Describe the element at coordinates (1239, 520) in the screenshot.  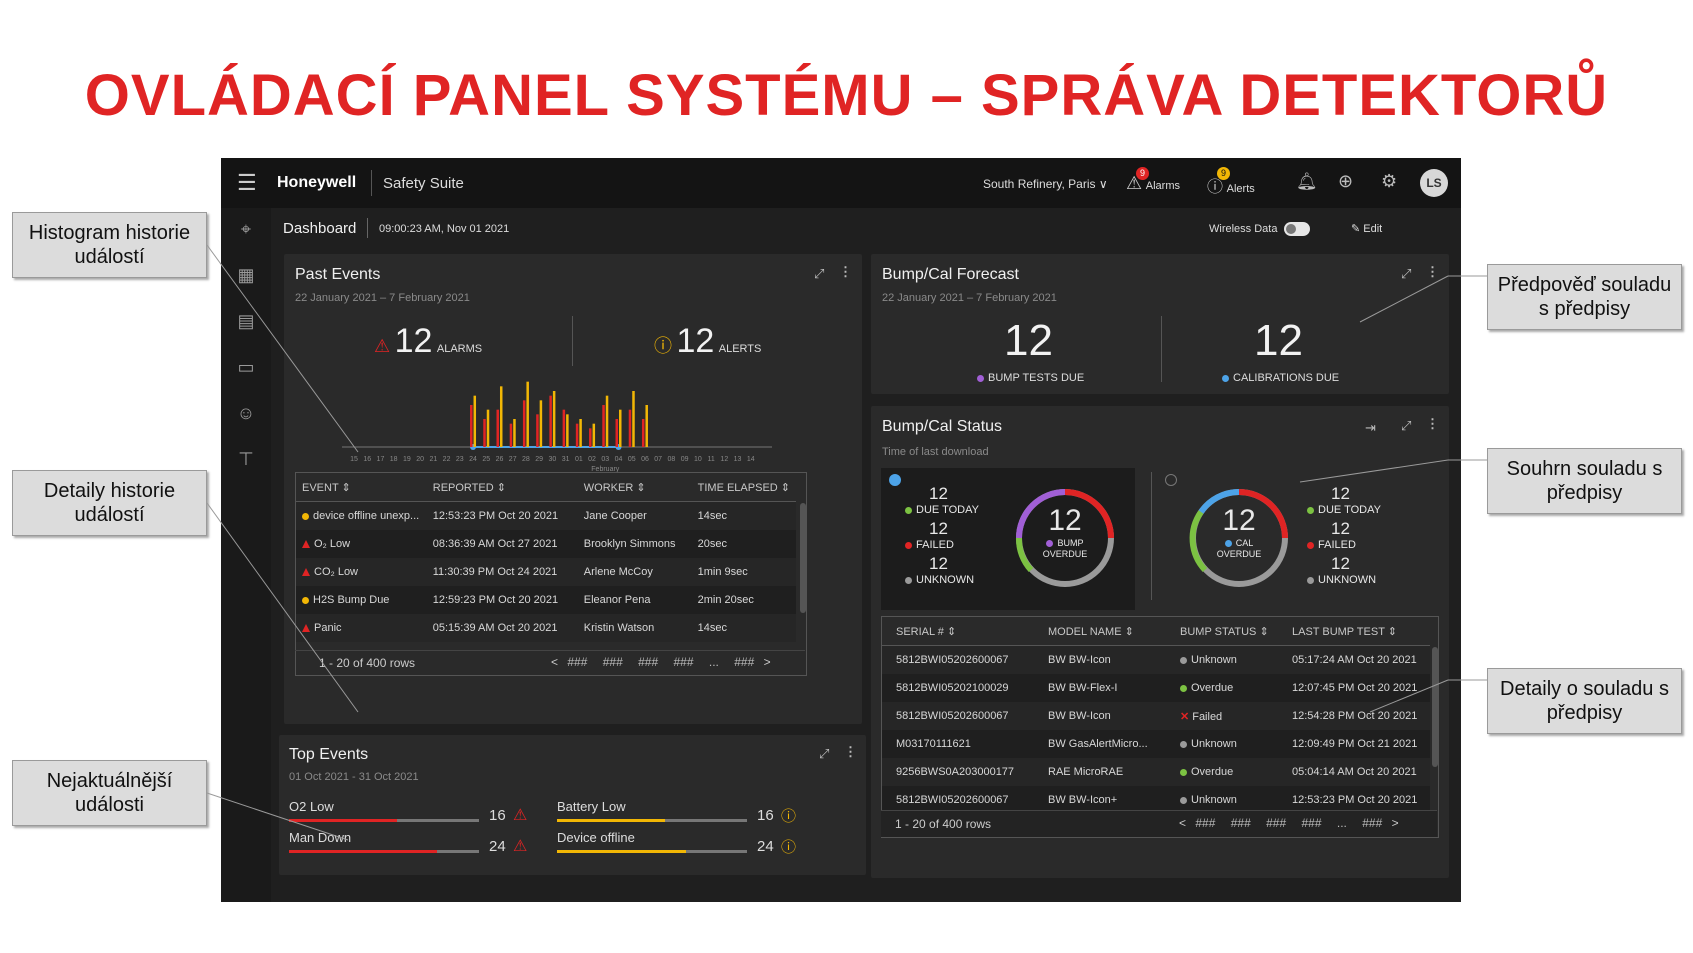
I see `cal-center-count: 12` at that location.